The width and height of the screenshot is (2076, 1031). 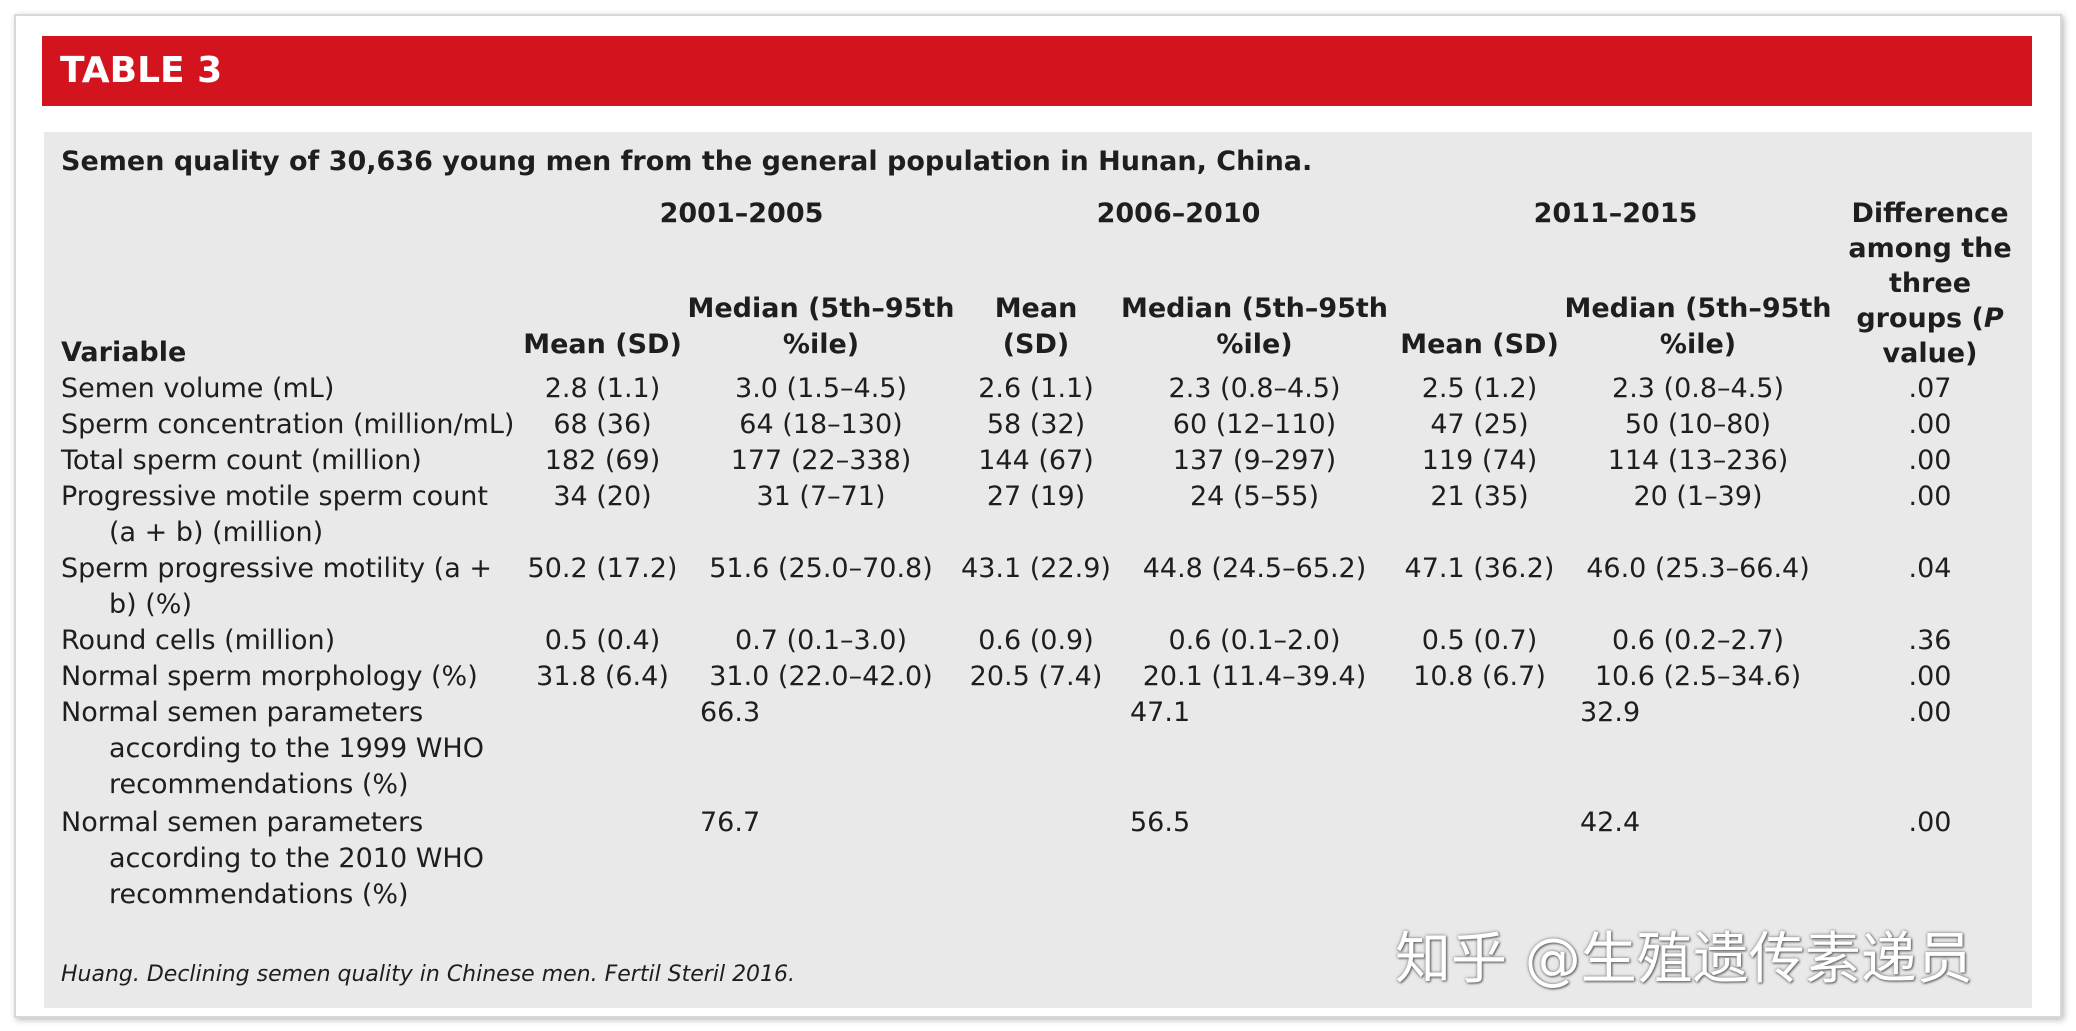 I want to click on header-text: value), so click(x=1930, y=353).